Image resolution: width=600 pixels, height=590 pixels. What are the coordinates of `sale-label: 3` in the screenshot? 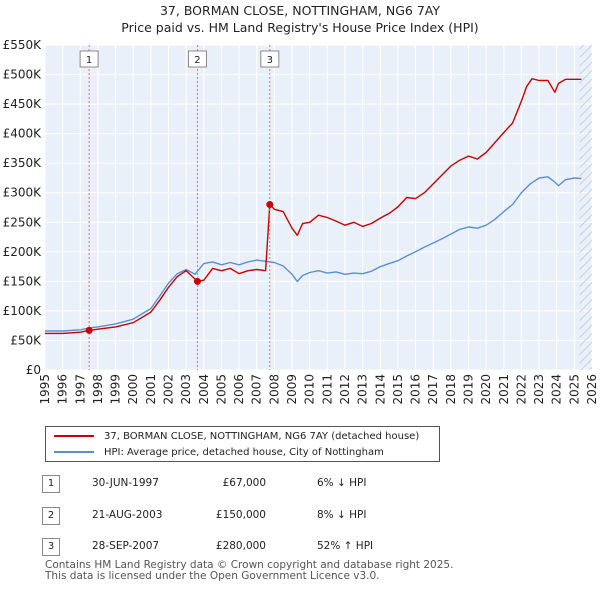 It's located at (270, 60).